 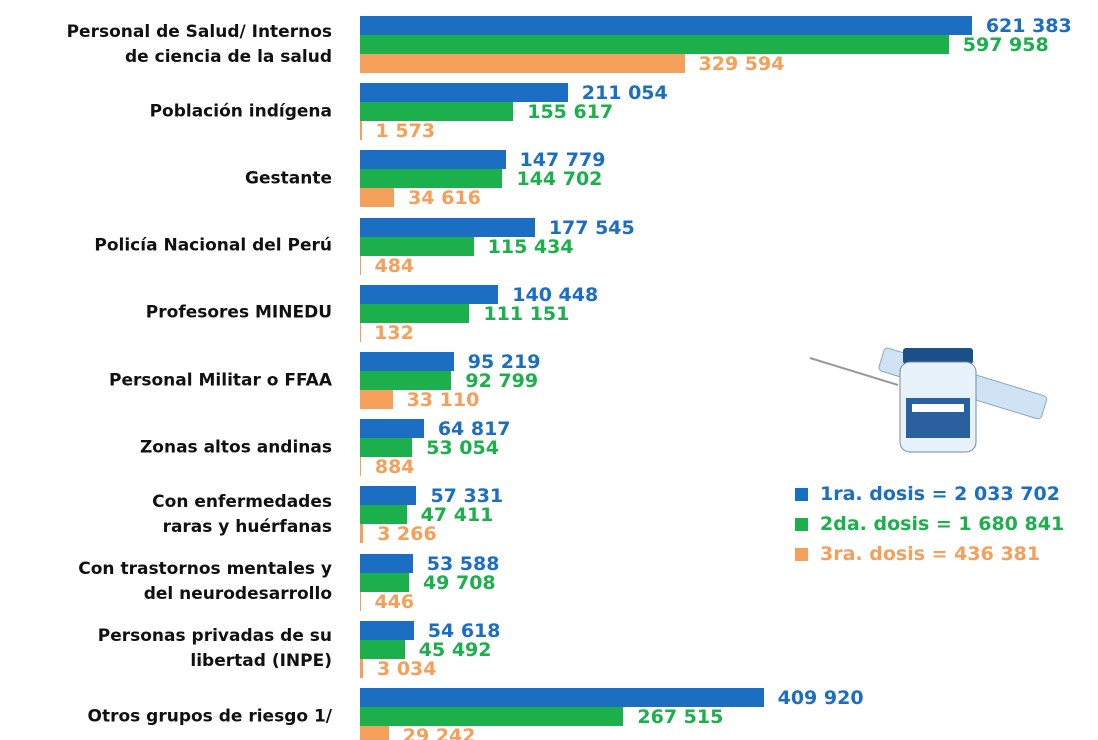 I want to click on value-label: 621 383, so click(x=1028, y=26).